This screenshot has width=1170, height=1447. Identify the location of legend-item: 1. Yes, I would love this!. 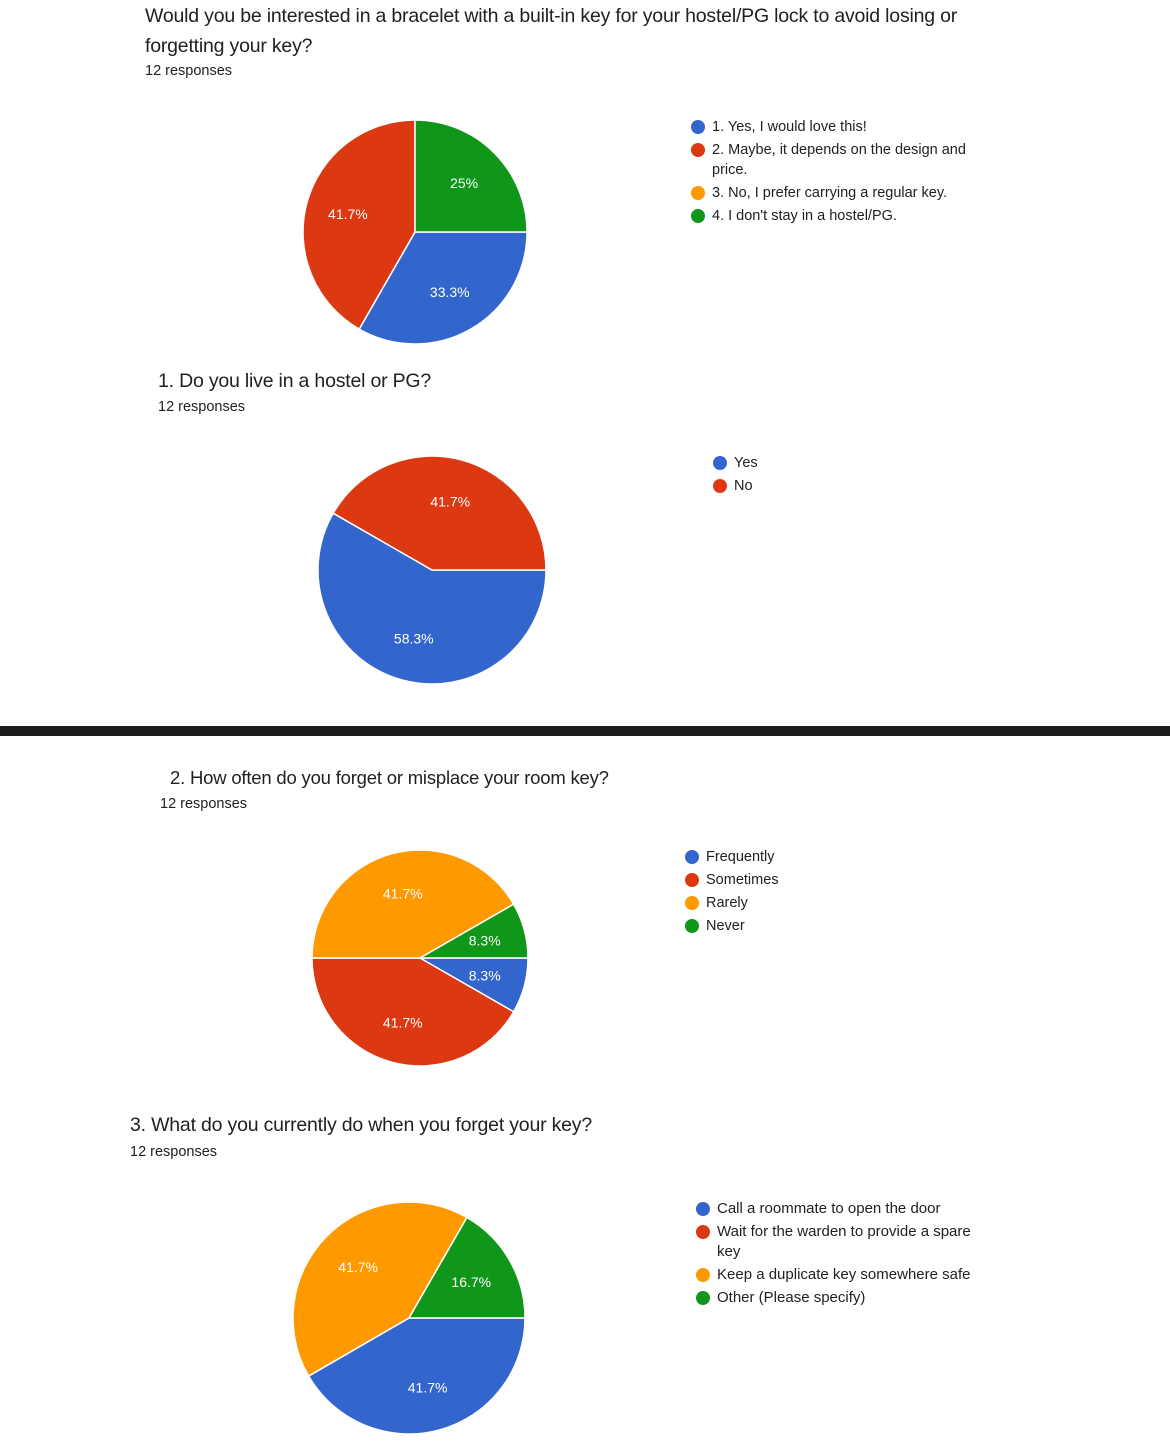
(841, 127).